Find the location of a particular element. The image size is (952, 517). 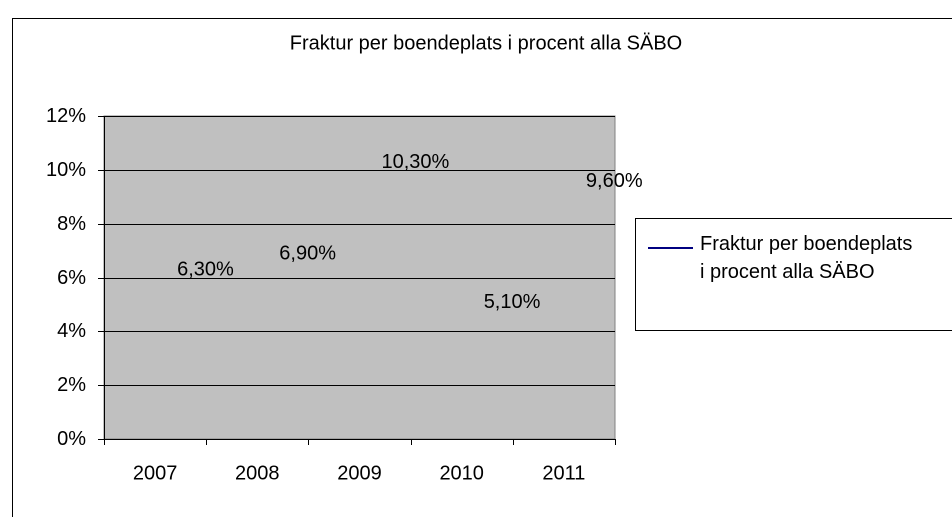

y-tick-label: 2% is located at coordinates (71, 385).